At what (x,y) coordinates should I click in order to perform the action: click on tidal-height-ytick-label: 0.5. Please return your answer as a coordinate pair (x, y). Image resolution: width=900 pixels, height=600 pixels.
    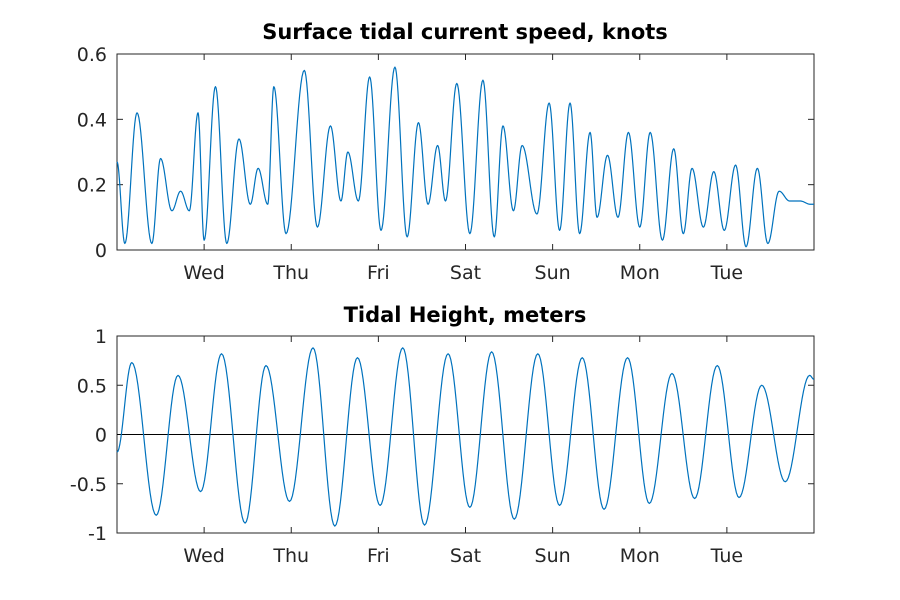
    Looking at the image, I should click on (92, 386).